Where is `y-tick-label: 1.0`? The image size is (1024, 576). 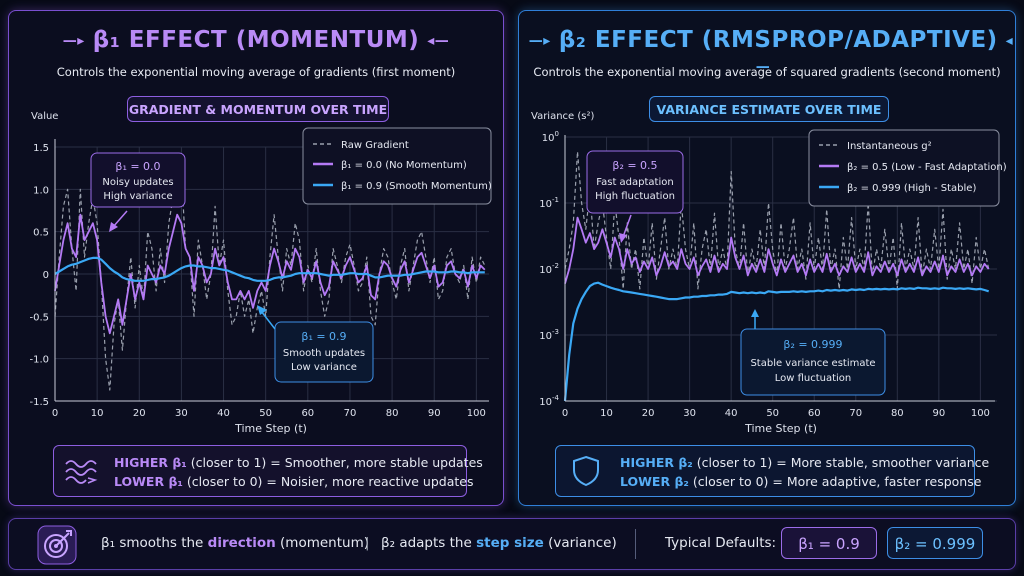 y-tick-label: 1.0 is located at coordinates (41, 190).